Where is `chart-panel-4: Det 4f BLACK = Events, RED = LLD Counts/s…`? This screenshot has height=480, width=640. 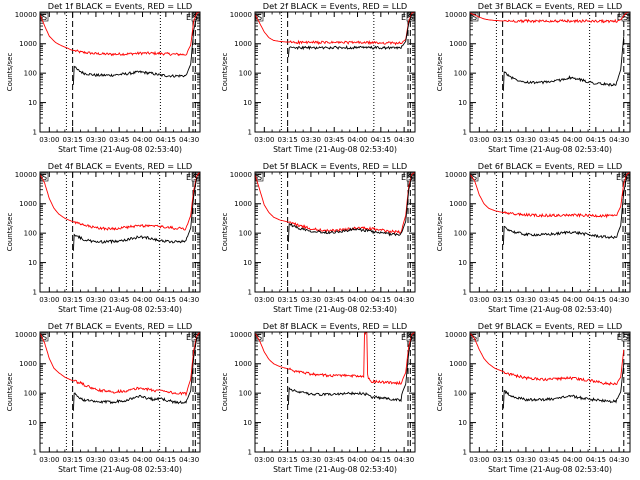 chart-panel-4: Det 4f BLACK = Events, RED = LLD Counts/s… is located at coordinates (103, 237).